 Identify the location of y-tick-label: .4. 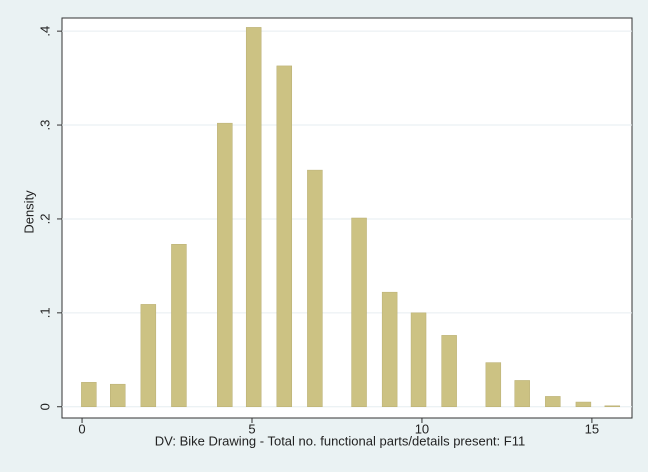
(44, 31).